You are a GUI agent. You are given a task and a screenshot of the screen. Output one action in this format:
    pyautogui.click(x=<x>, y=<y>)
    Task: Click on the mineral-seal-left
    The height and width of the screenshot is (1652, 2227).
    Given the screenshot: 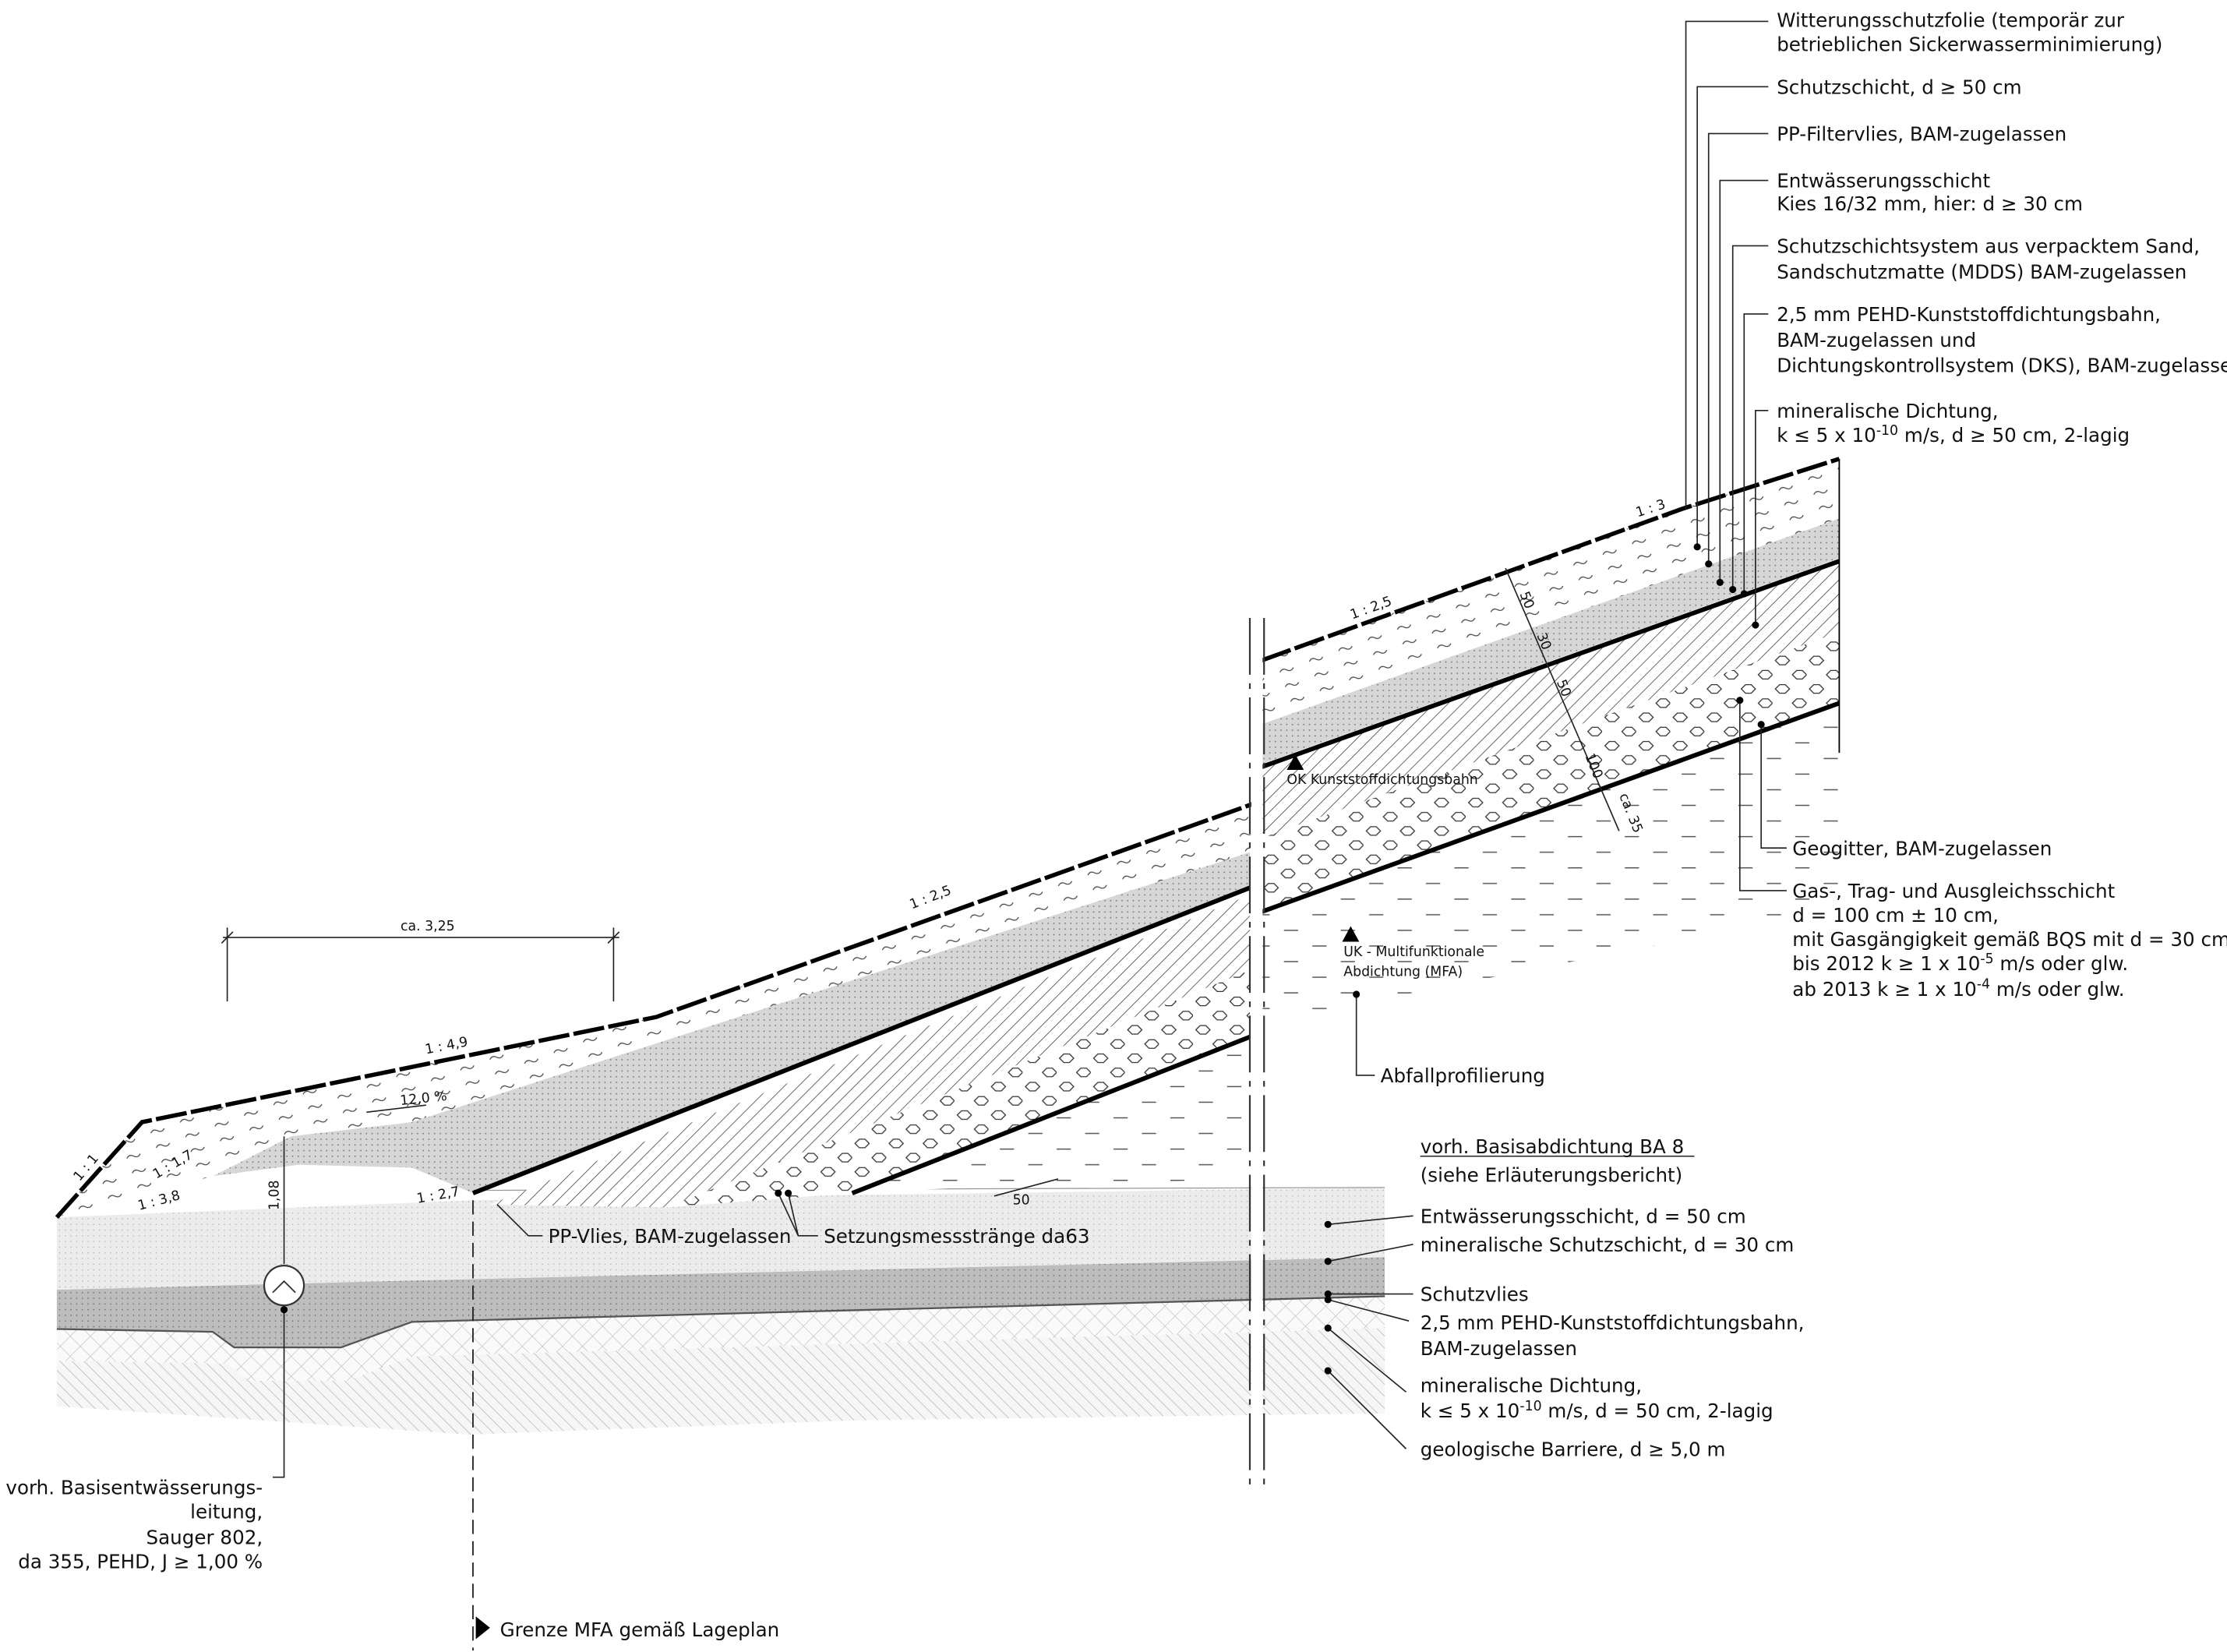 What is the action you would take?
    pyautogui.click(x=869, y=1052)
    